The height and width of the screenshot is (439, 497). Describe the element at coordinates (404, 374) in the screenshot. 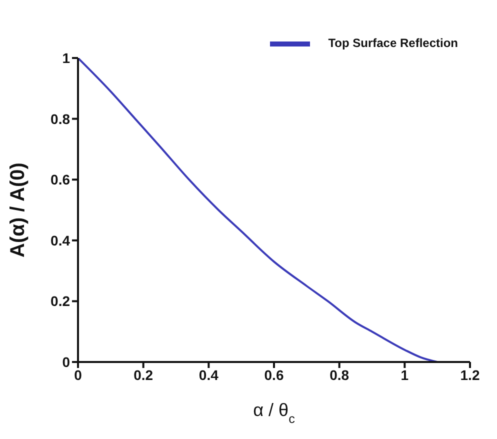

I see `x-tick-label: 1` at that location.